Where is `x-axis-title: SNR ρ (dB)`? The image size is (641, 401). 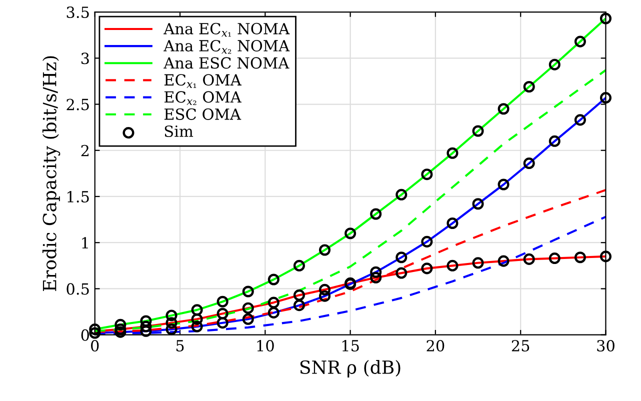 x-axis-title: SNR ρ (dB) is located at coordinates (350, 369).